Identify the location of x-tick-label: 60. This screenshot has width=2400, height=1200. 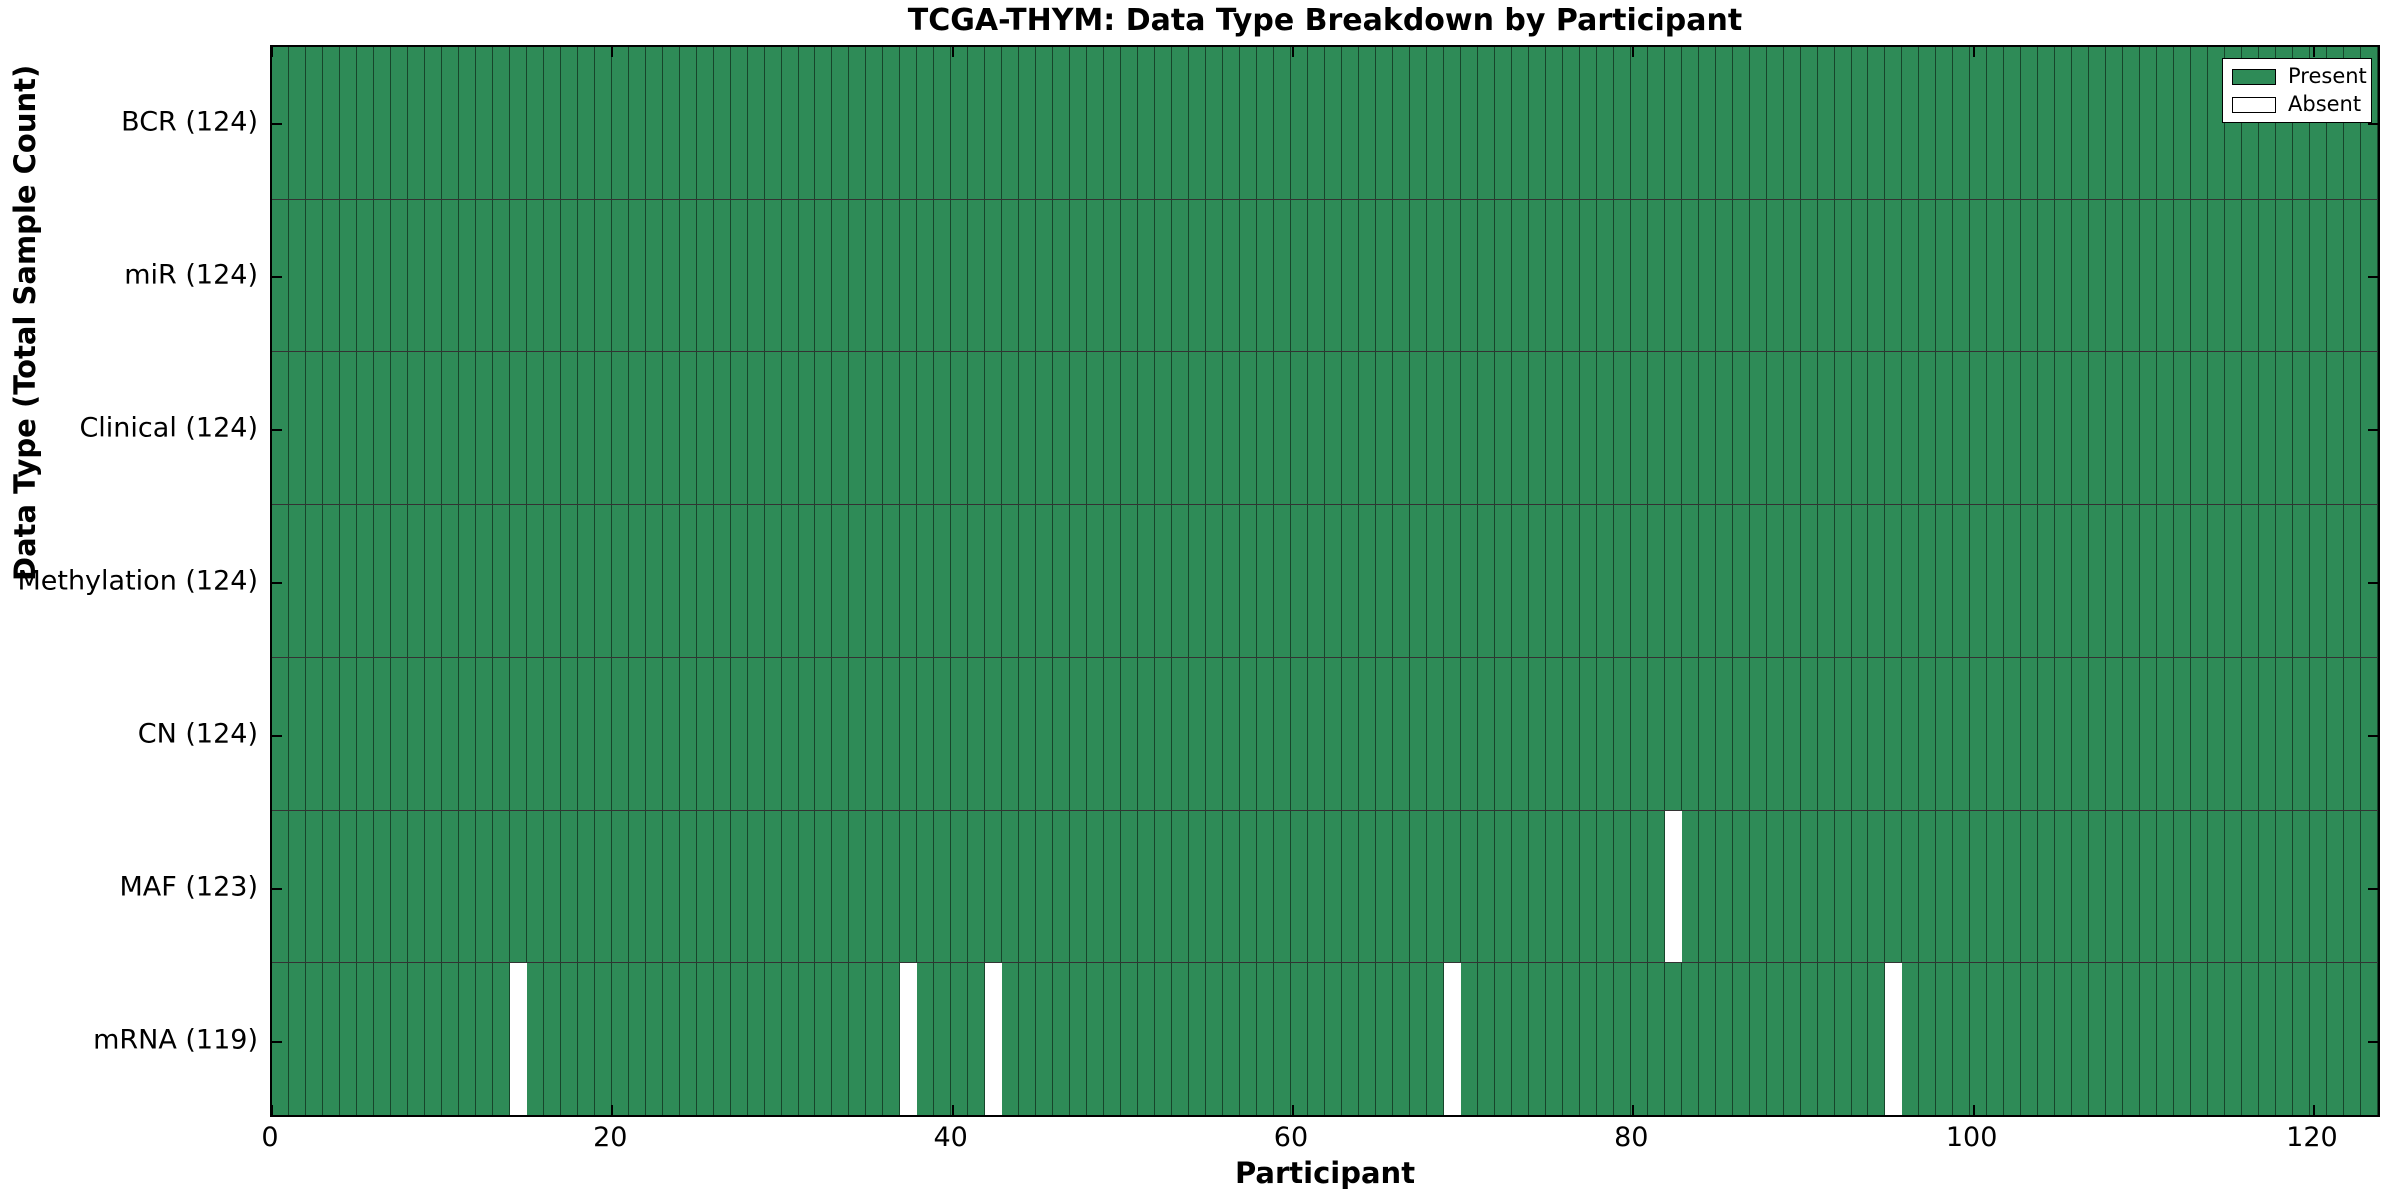
(1291, 1137).